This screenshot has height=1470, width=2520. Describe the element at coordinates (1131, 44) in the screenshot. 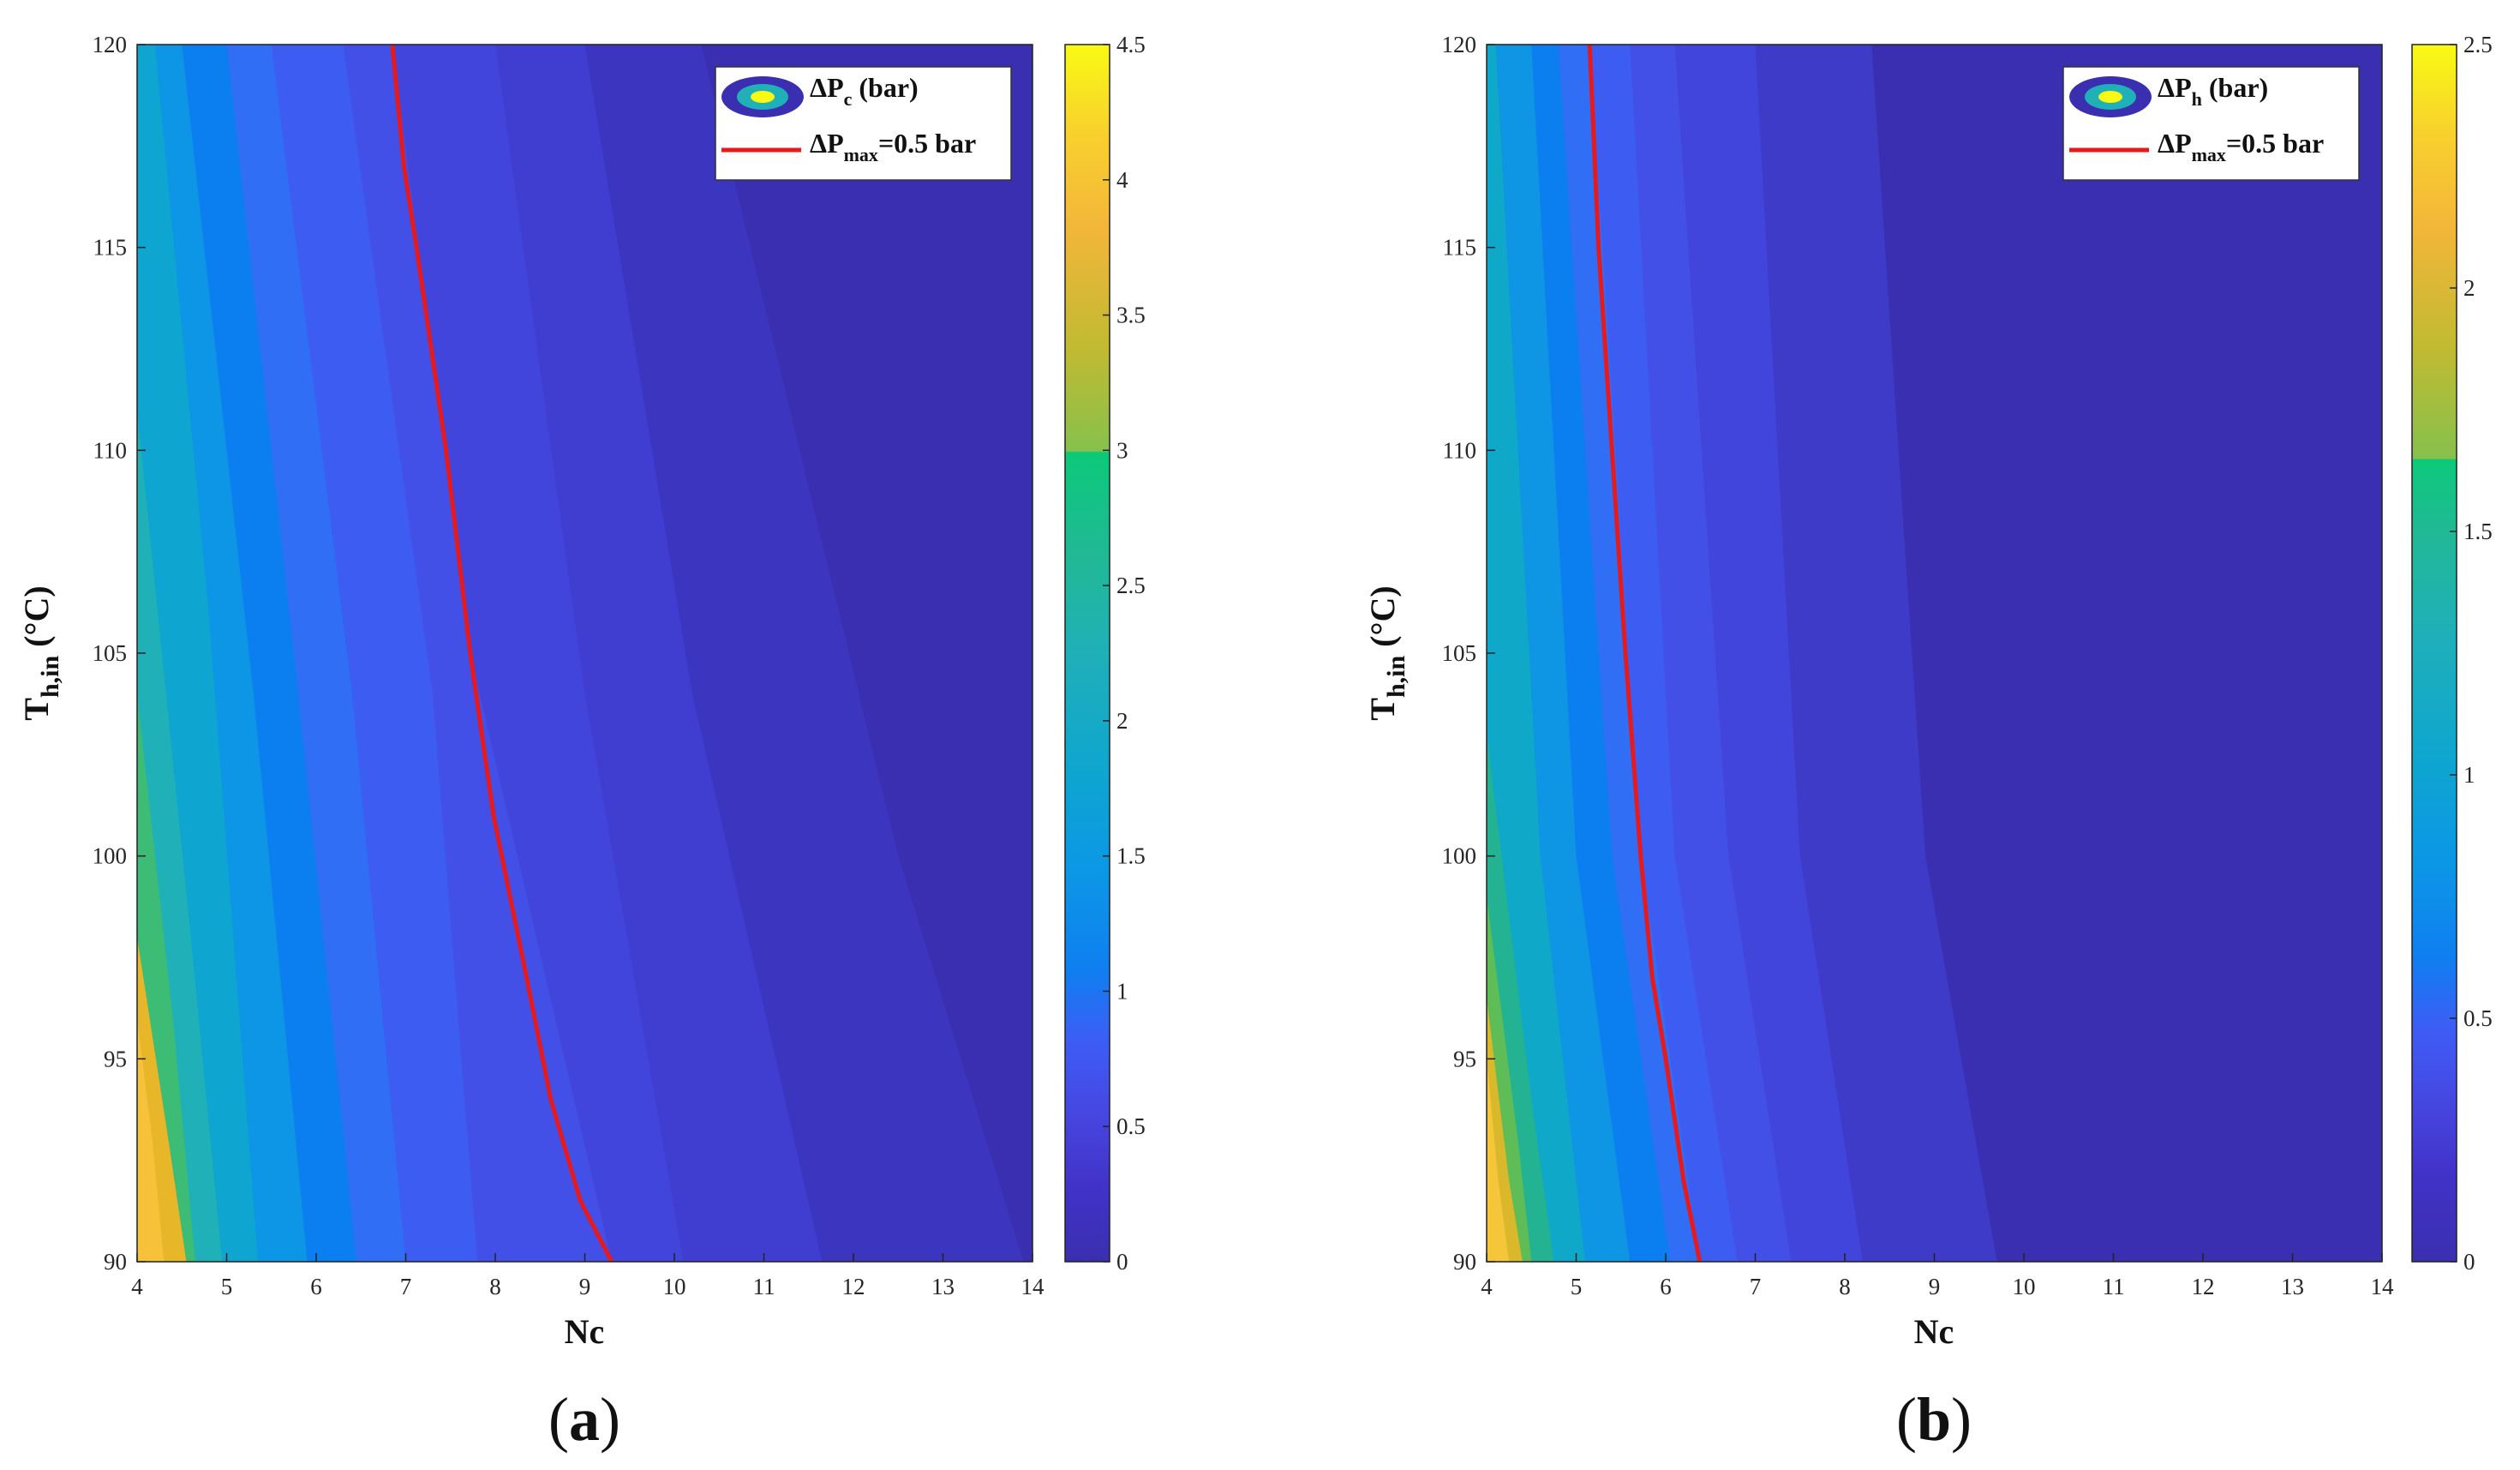

I see `colorbar-tick-label: 4.5` at that location.